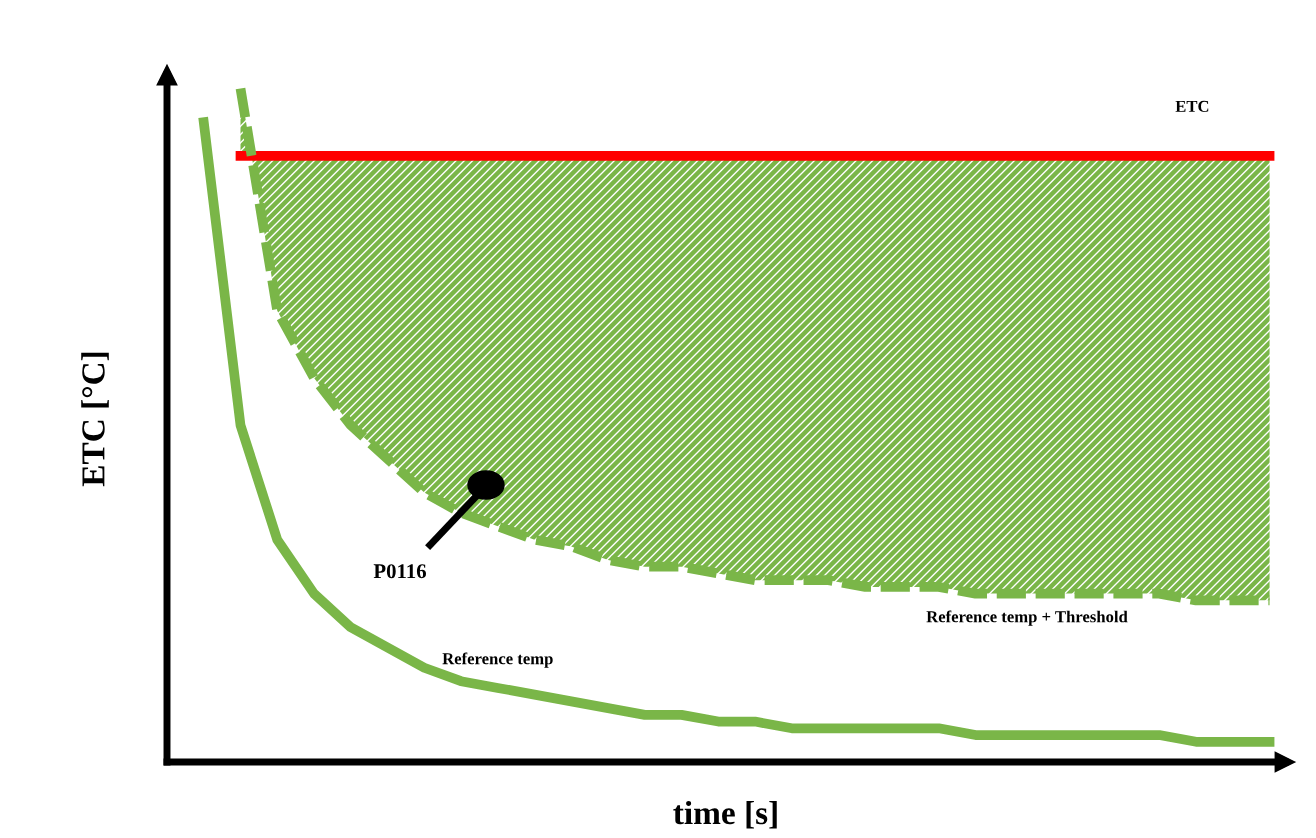  Describe the element at coordinates (400, 571) in the screenshot. I see `annotation: P0116` at that location.